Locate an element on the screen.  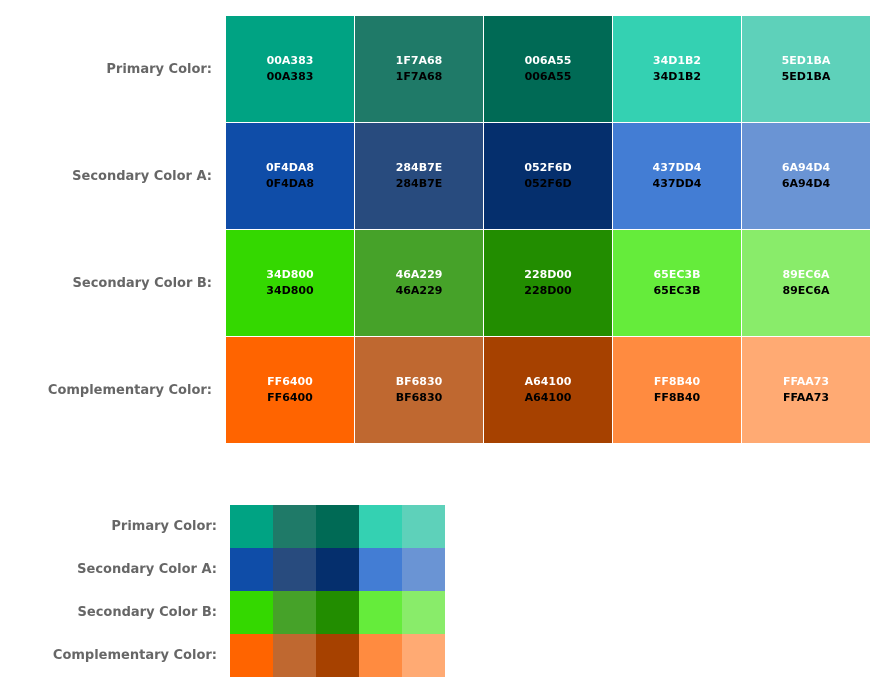
hex-code-light: A64100 is located at coordinates (548, 381).